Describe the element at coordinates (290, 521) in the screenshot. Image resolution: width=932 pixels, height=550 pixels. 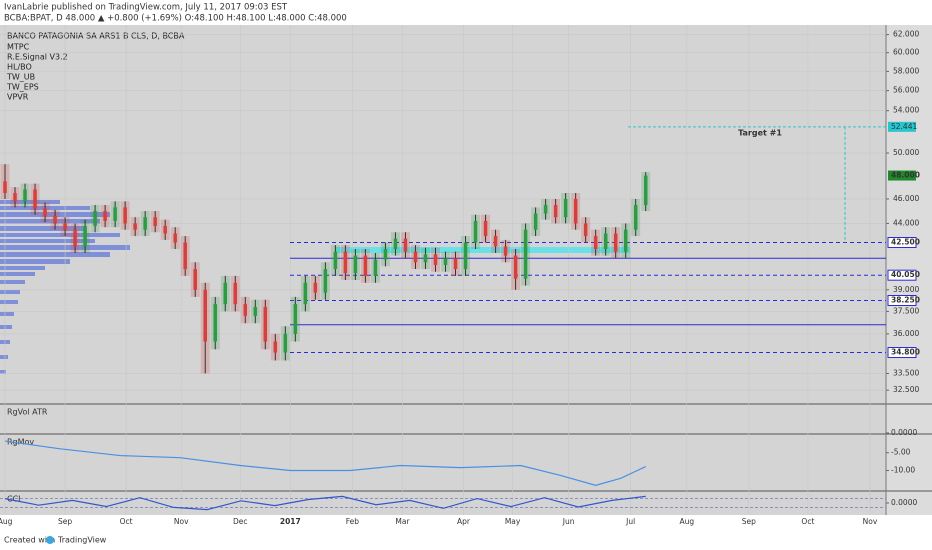
I see `x-tick-label: 2017` at that location.